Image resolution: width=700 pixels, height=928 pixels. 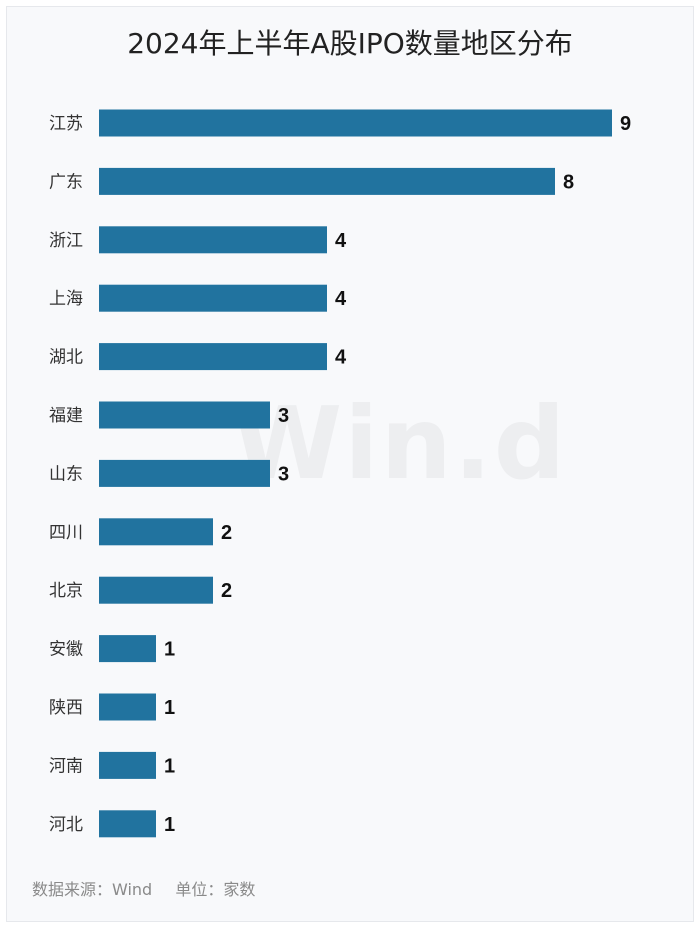 What do you see at coordinates (66, 533) in the screenshot?
I see `category-label: 四川` at bounding box center [66, 533].